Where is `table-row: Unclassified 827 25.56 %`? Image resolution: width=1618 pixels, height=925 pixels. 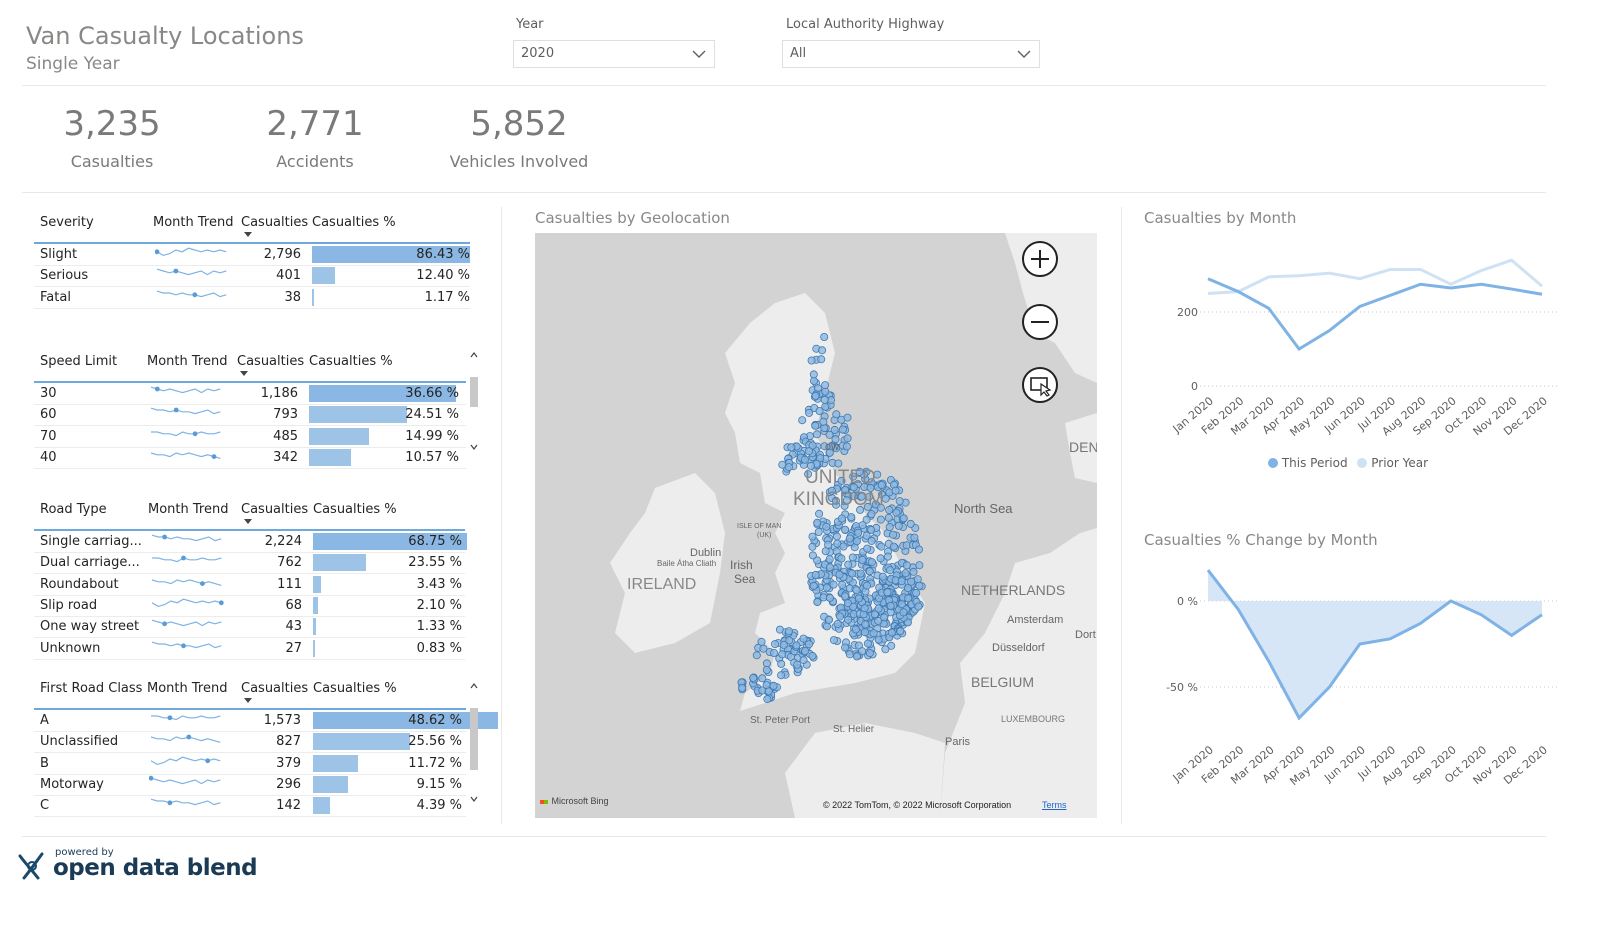
table-row: Unclassified 827 25.56 % is located at coordinates (250, 742).